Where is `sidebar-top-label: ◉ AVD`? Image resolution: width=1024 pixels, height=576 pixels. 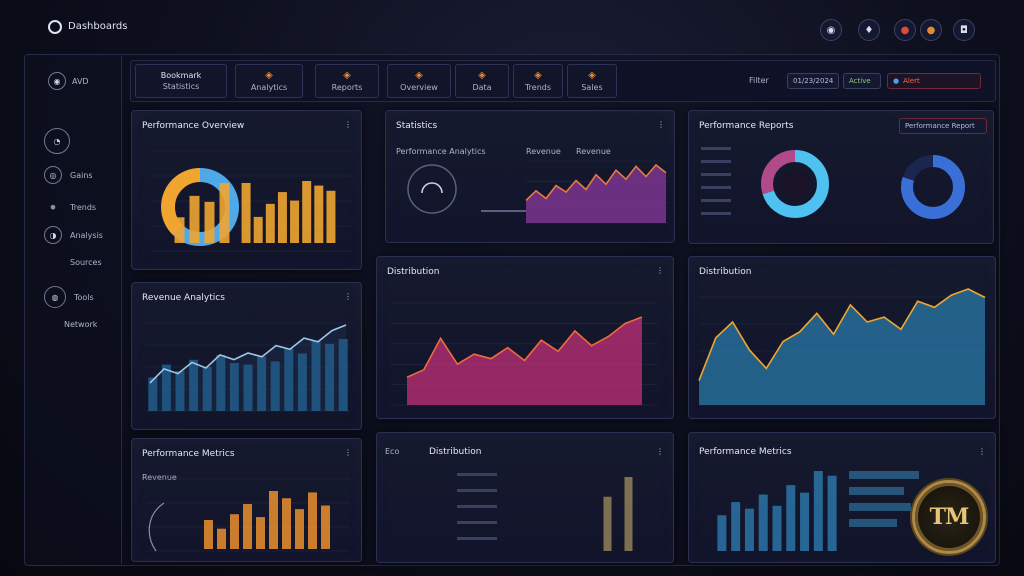
sidebar-top-label: ◉ AVD is located at coordinates (68, 81).